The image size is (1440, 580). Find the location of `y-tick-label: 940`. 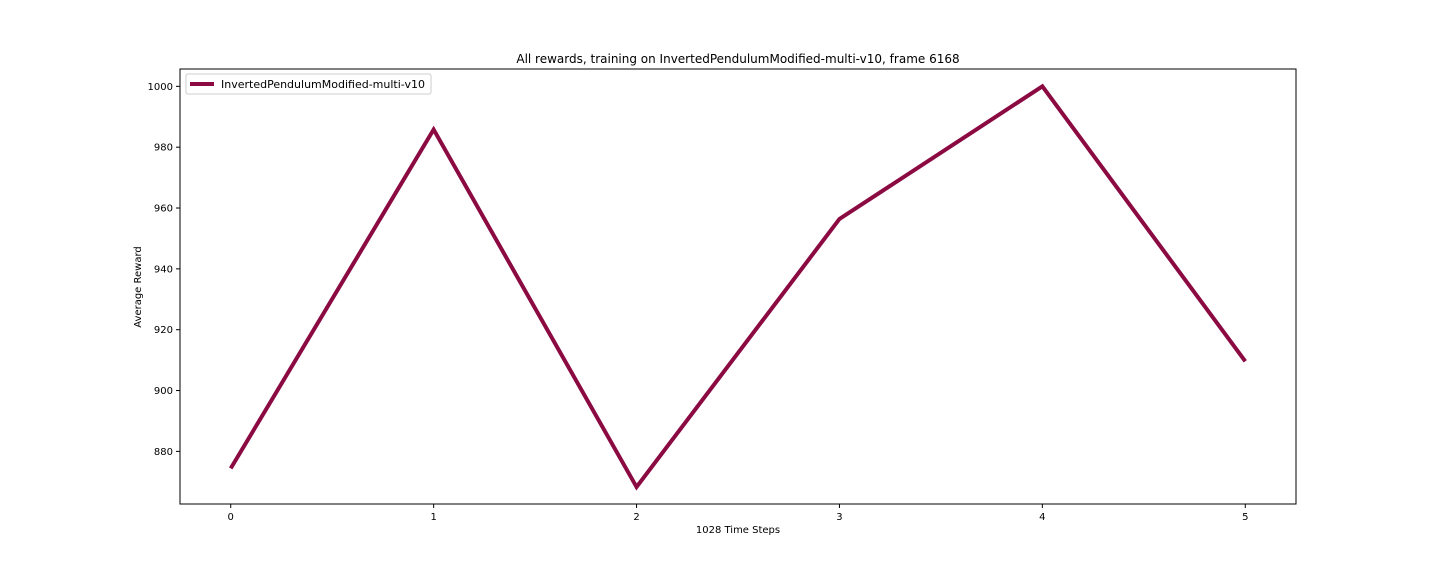

y-tick-label: 940 is located at coordinates (163, 269).